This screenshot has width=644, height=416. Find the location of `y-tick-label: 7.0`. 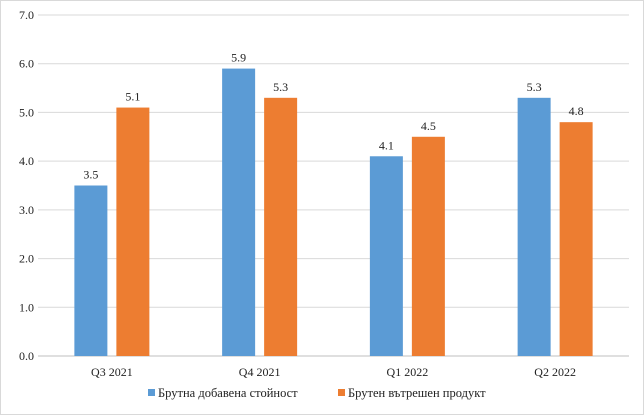

y-tick-label: 7.0 is located at coordinates (26, 15).